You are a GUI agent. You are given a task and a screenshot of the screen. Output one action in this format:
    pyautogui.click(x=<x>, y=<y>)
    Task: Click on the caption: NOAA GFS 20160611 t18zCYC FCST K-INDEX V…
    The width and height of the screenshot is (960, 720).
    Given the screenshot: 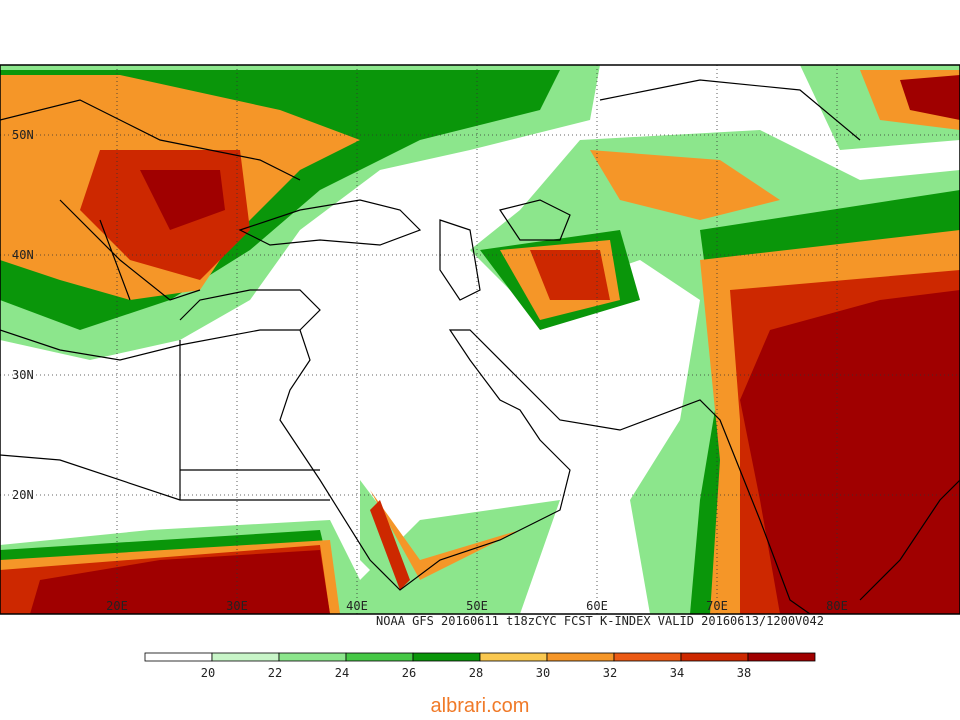 What is the action you would take?
    pyautogui.click(x=600, y=621)
    